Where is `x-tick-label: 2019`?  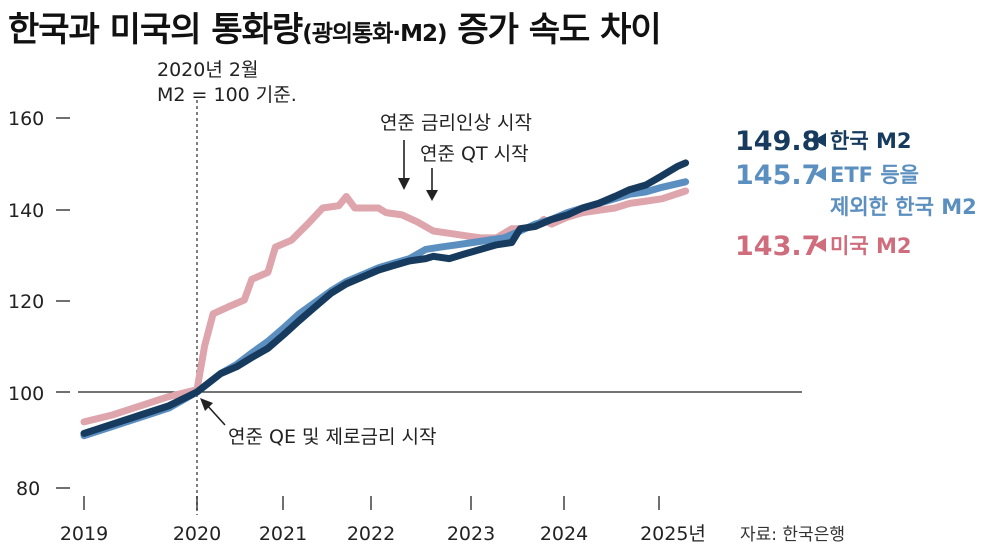
x-tick-label: 2019 is located at coordinates (84, 534).